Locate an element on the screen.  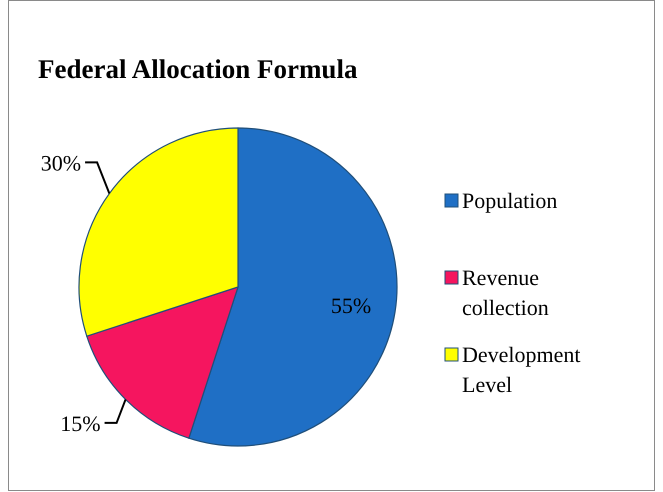
legend-label: Population is located at coordinates (510, 200).